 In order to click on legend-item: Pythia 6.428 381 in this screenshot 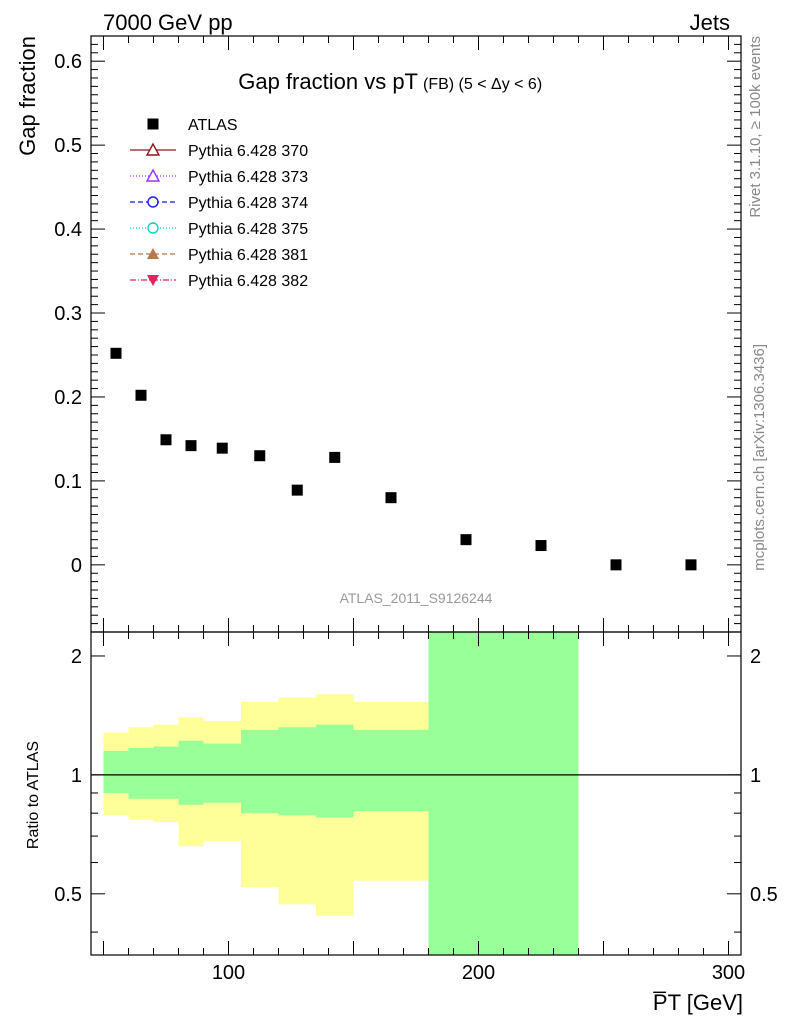, I will do `click(219, 255)`.